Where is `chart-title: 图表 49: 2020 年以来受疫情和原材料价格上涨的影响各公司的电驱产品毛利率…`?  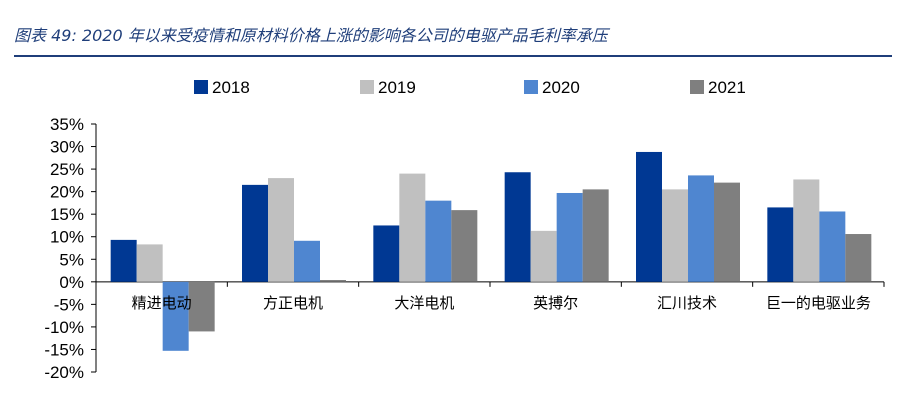
chart-title: 图表 49: 2020 年以来受疫情和原材料价格上涨的影响各公司的电驱产品毛利率… is located at coordinates (311, 35).